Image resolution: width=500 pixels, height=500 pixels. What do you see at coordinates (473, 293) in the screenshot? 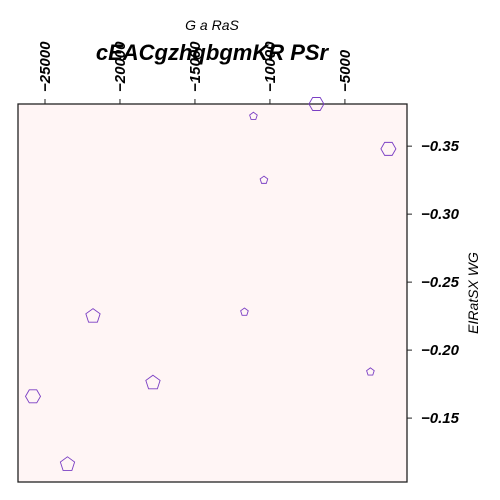
I see `y-axis-label: EIRatSX WG` at bounding box center [473, 293].